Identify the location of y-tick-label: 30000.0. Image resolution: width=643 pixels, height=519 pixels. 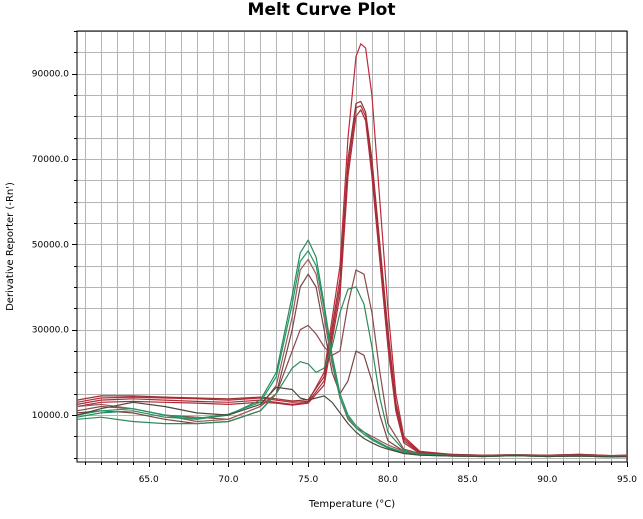
(50, 331).